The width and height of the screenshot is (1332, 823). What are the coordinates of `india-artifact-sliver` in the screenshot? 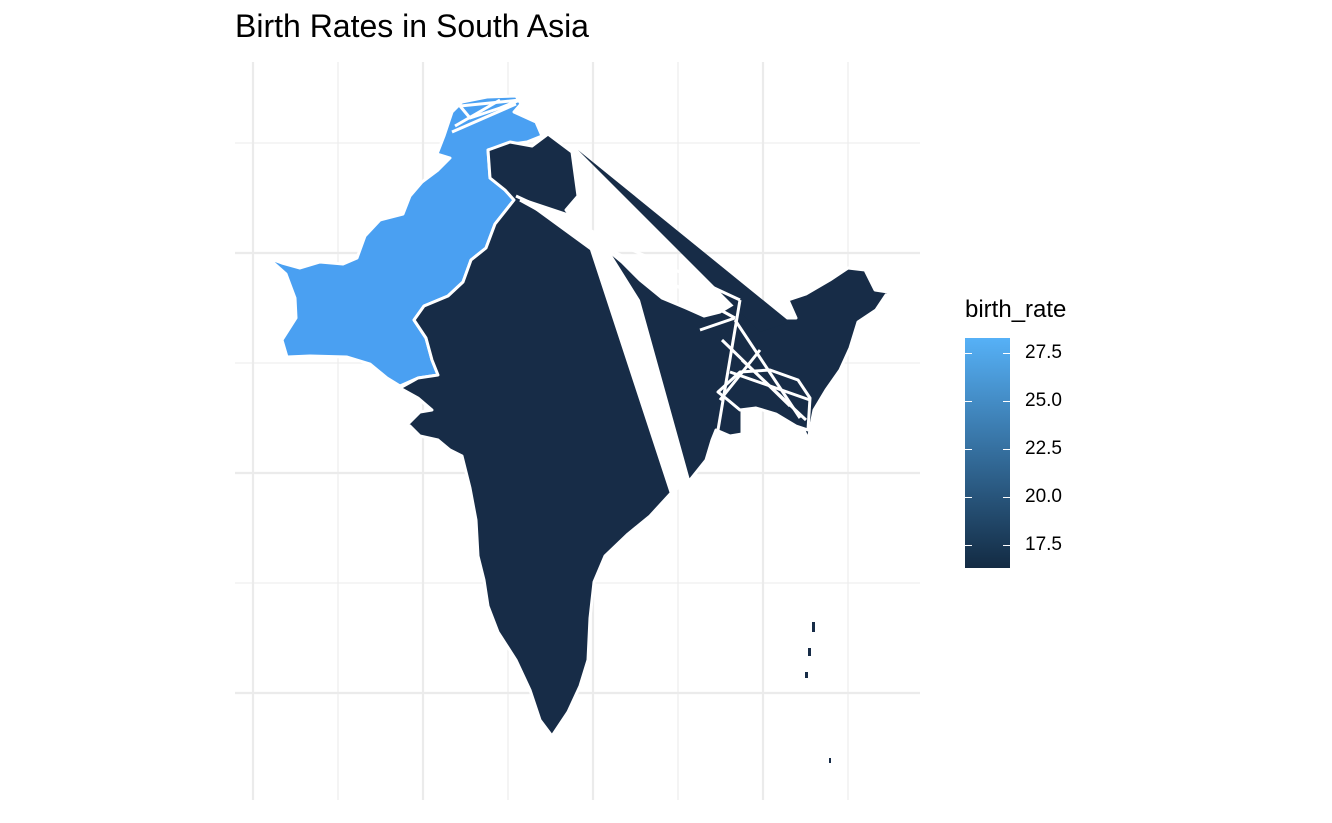 It's located at (684, 241).